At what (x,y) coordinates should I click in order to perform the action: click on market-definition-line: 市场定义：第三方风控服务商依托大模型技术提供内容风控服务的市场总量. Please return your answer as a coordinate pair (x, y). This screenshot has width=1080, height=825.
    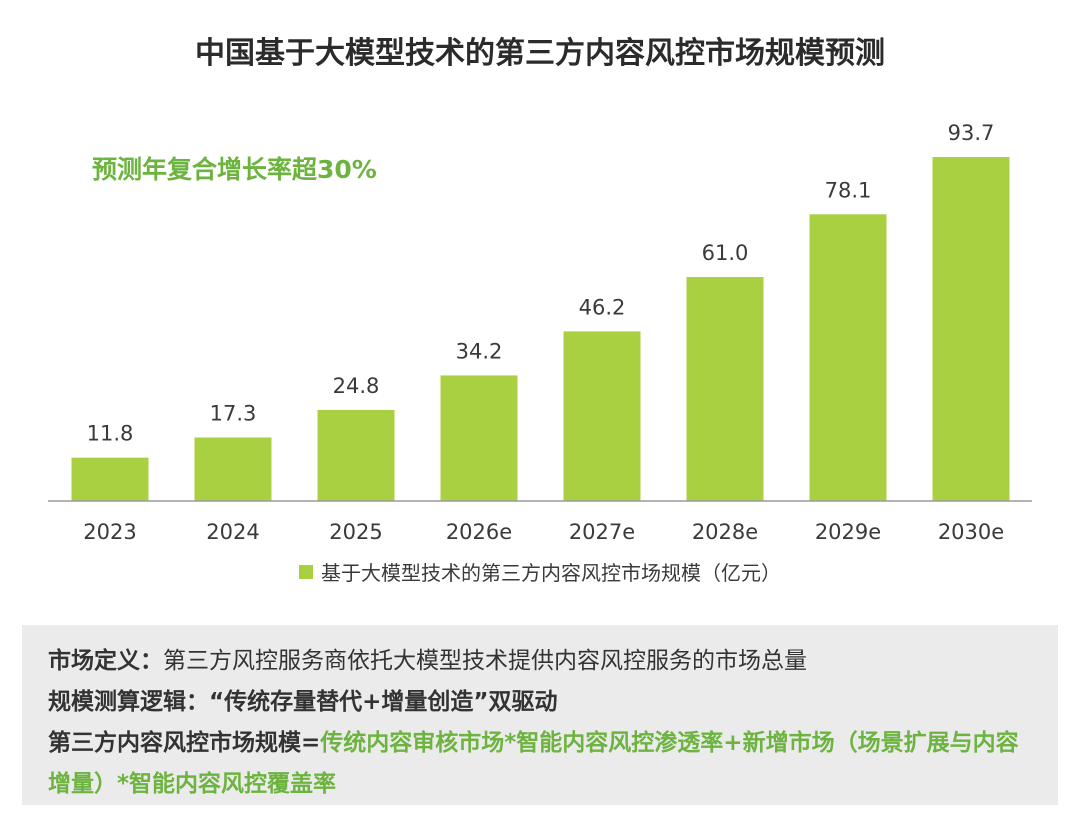
    Looking at the image, I should click on (540, 661).